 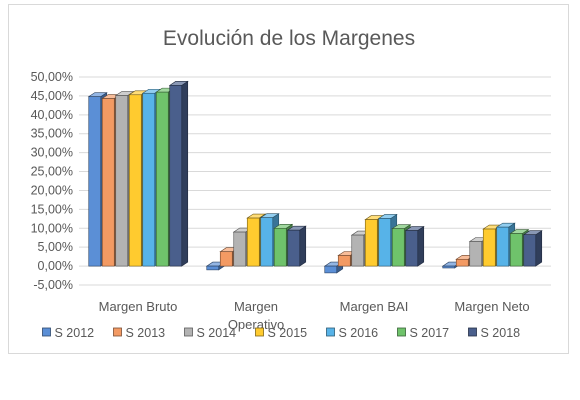 I want to click on y-tick-label: 10,00%, so click(x=52, y=228).